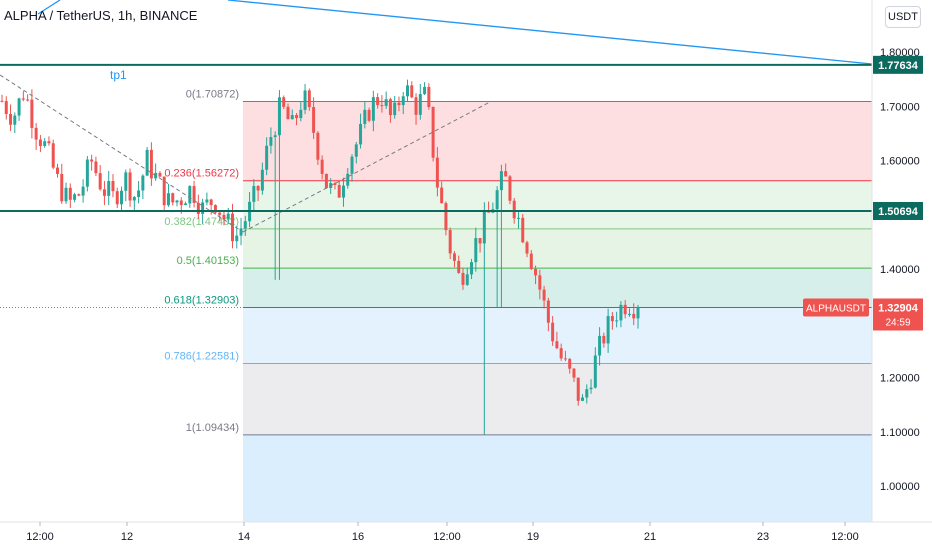 The image size is (932, 550). I want to click on time-tick-label: 12, so click(127, 537).